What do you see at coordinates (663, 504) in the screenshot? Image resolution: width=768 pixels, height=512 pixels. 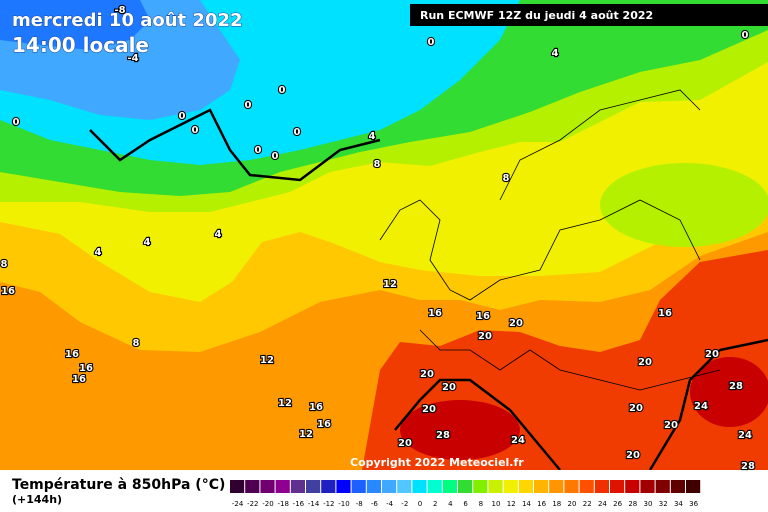 I see `colorbar-label: 32` at bounding box center [663, 504].